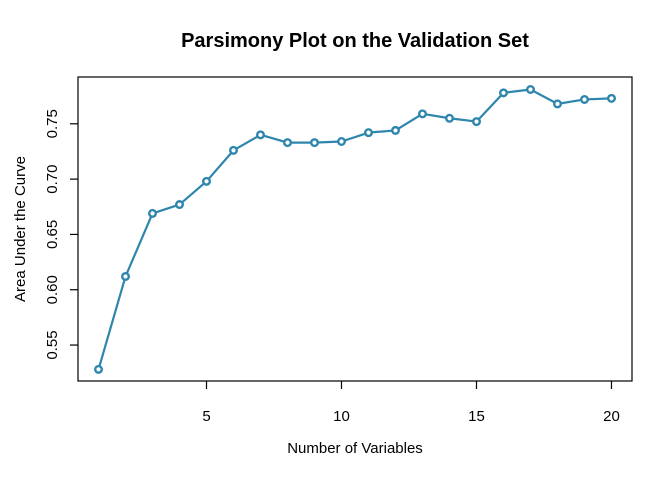 The image size is (672, 480). What do you see at coordinates (341, 416) in the screenshot?
I see `x-tick-label: 10` at bounding box center [341, 416].